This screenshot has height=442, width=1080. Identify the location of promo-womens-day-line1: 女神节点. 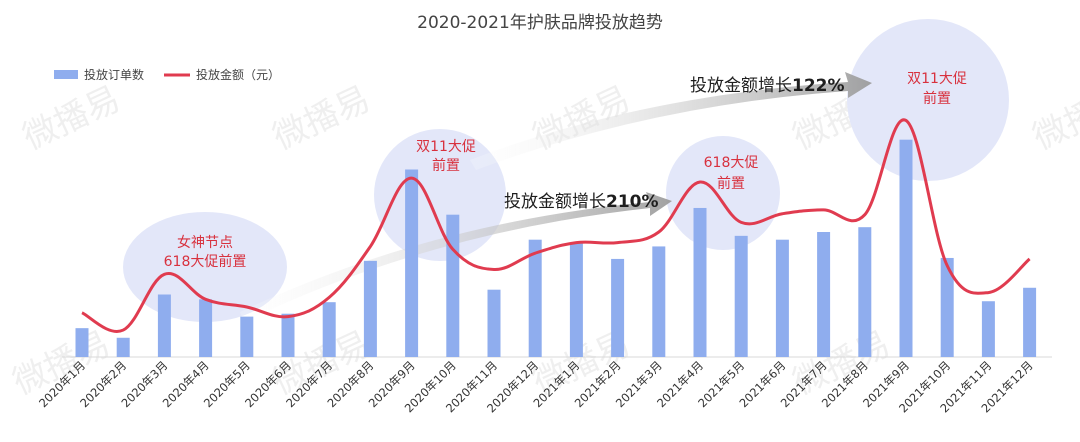
(205, 242).